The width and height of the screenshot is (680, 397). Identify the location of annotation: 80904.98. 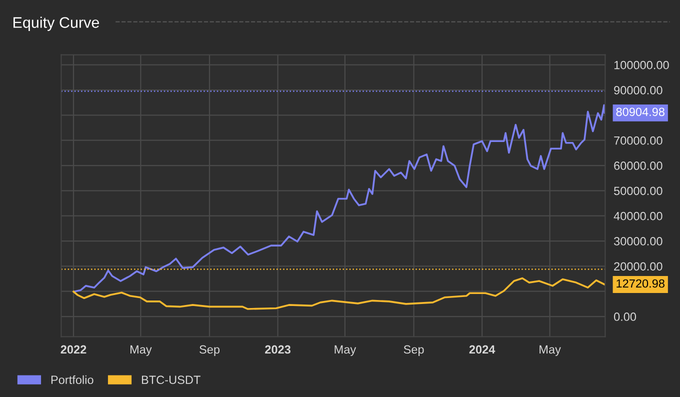
(640, 112).